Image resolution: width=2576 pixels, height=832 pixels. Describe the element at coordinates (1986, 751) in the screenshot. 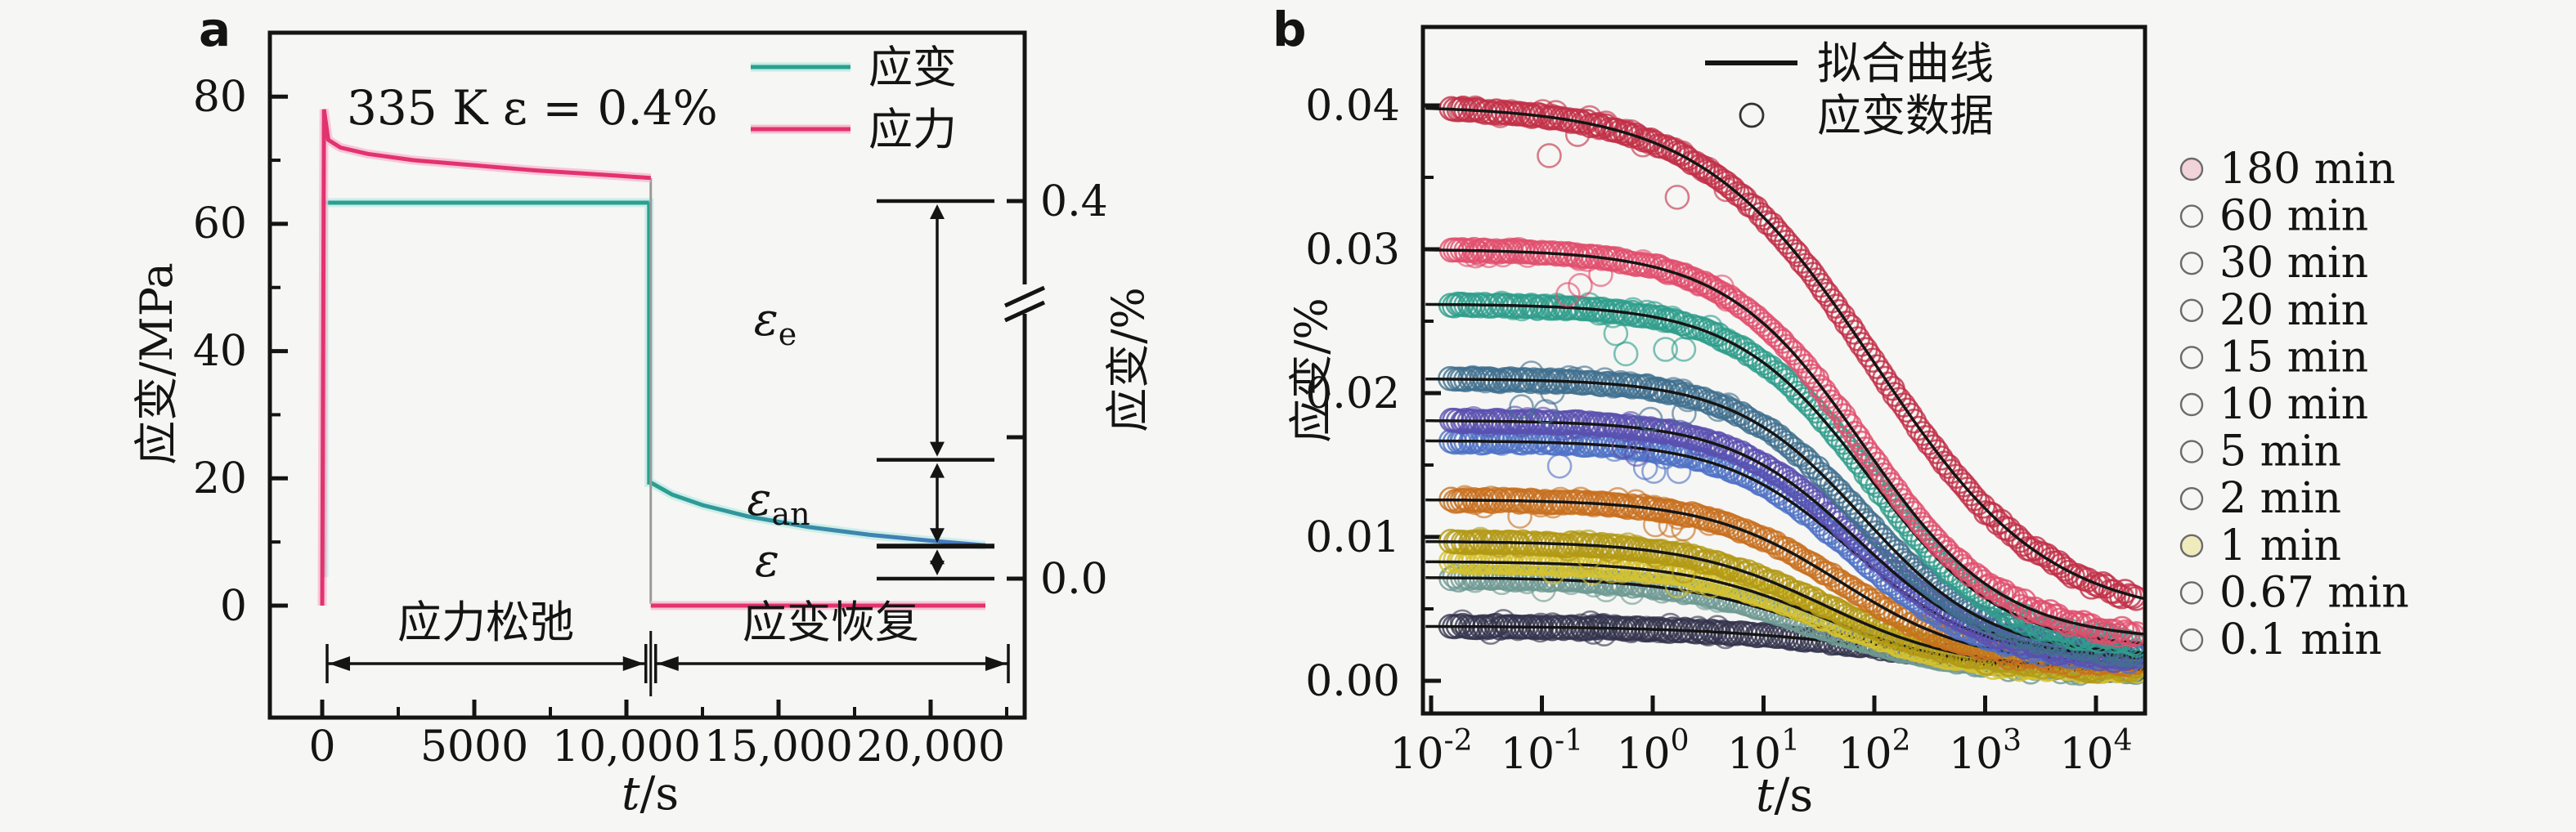

I see `b-xtick-label: 10³` at that location.